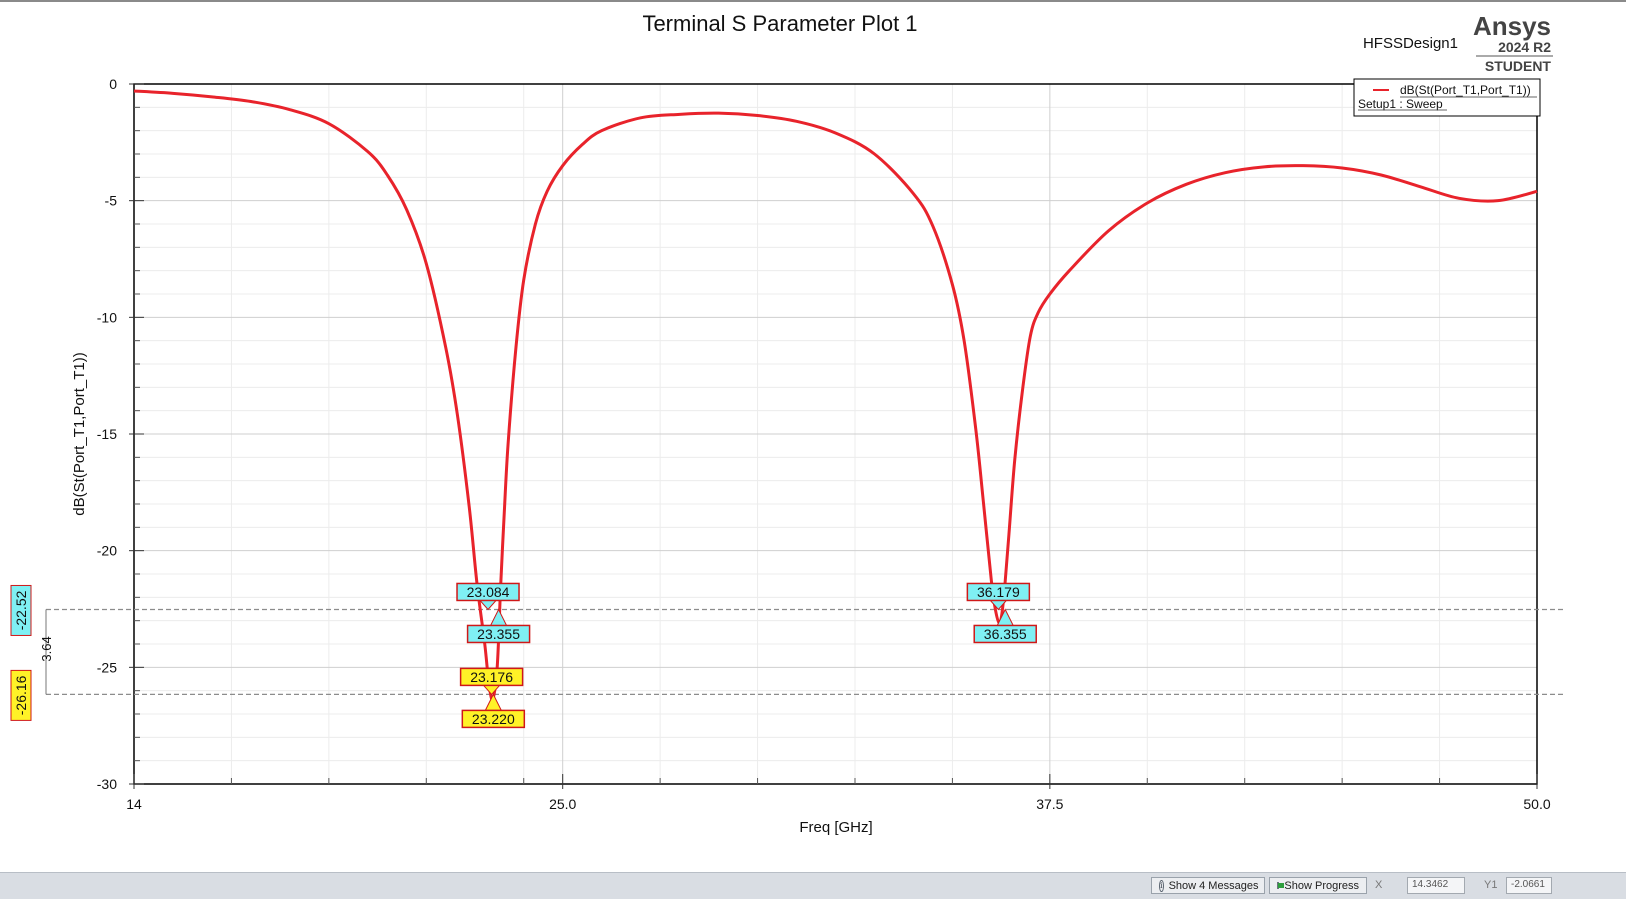 This screenshot has height=899, width=1626. I want to click on ansys-version: 2024 R2, so click(1524, 47).